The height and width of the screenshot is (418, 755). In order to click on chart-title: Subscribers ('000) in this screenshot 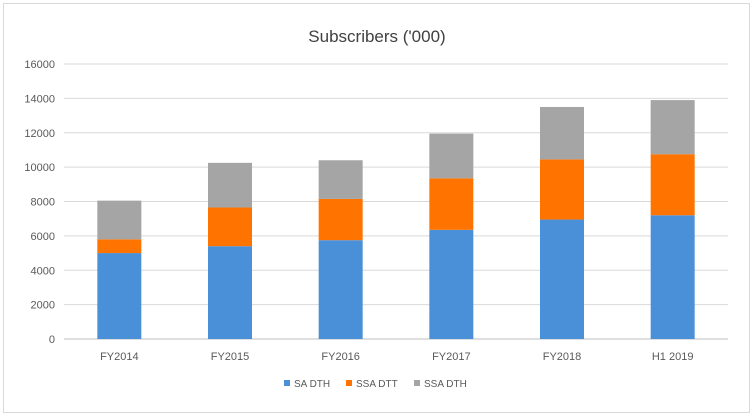, I will do `click(376, 36)`.